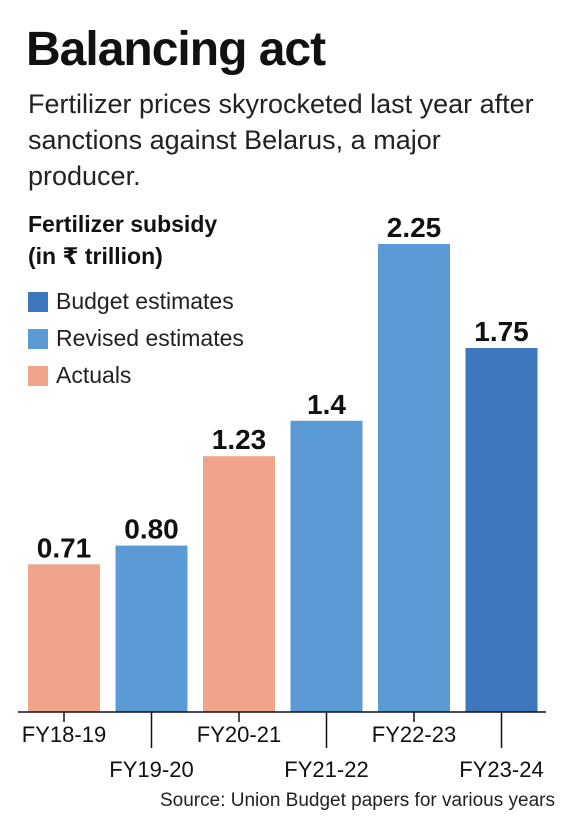 The width and height of the screenshot is (571, 830). What do you see at coordinates (414, 734) in the screenshot?
I see `x-tick-label: FY22-23` at bounding box center [414, 734].